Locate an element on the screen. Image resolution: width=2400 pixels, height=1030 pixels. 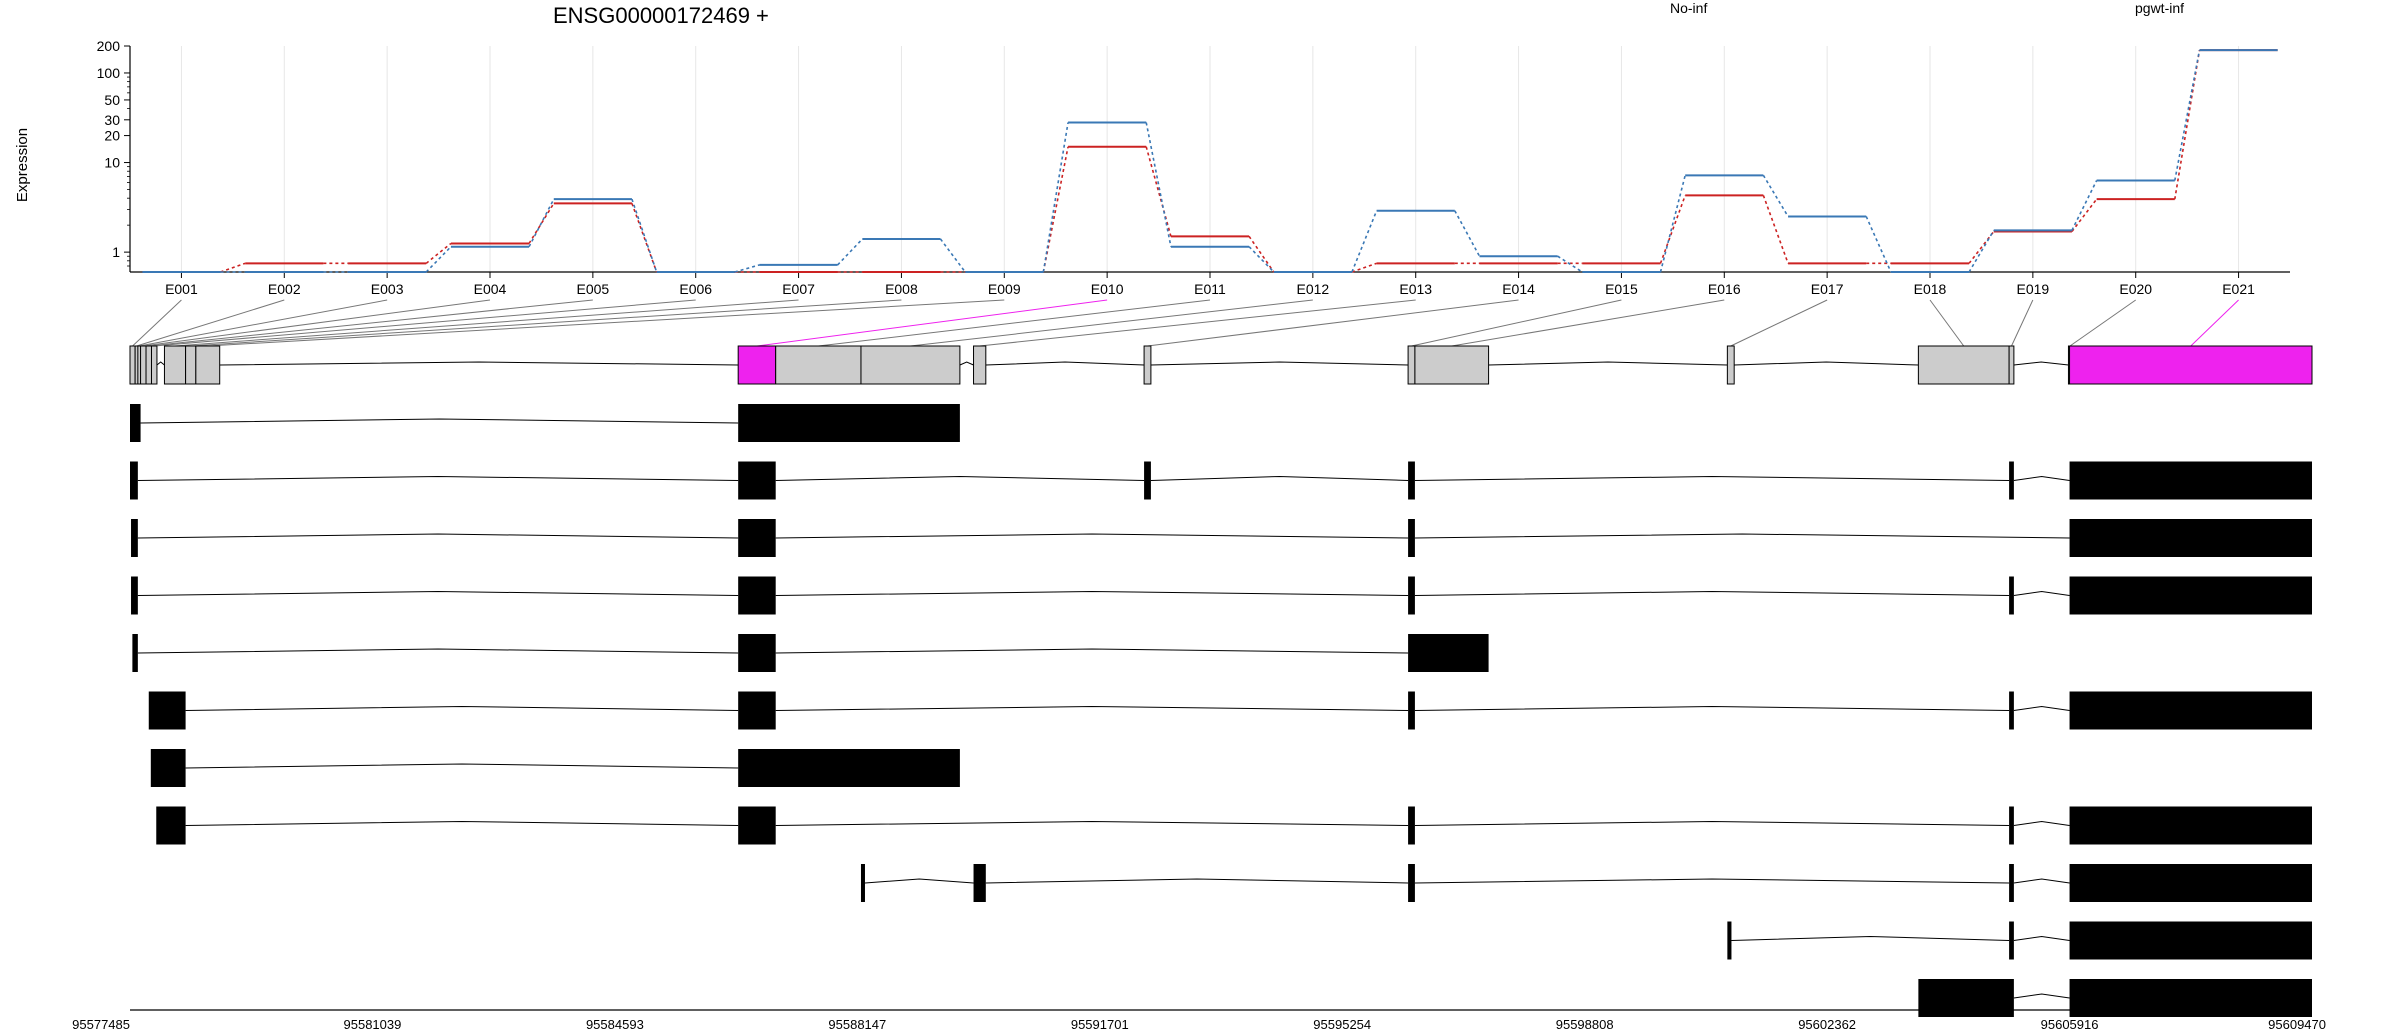
exon-bin-E001 is located at coordinates (132, 365).